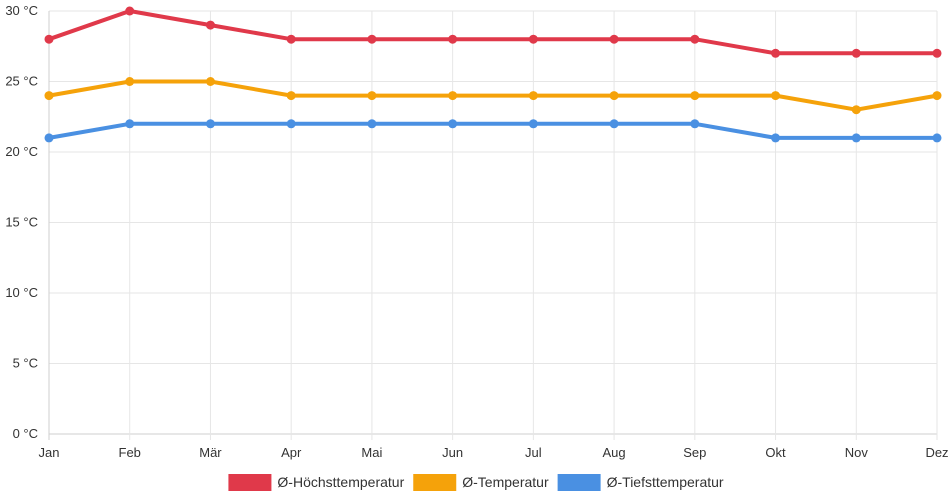 This screenshot has width=952, height=500. What do you see at coordinates (694, 452) in the screenshot?
I see `x-tick-label: Sep` at bounding box center [694, 452].